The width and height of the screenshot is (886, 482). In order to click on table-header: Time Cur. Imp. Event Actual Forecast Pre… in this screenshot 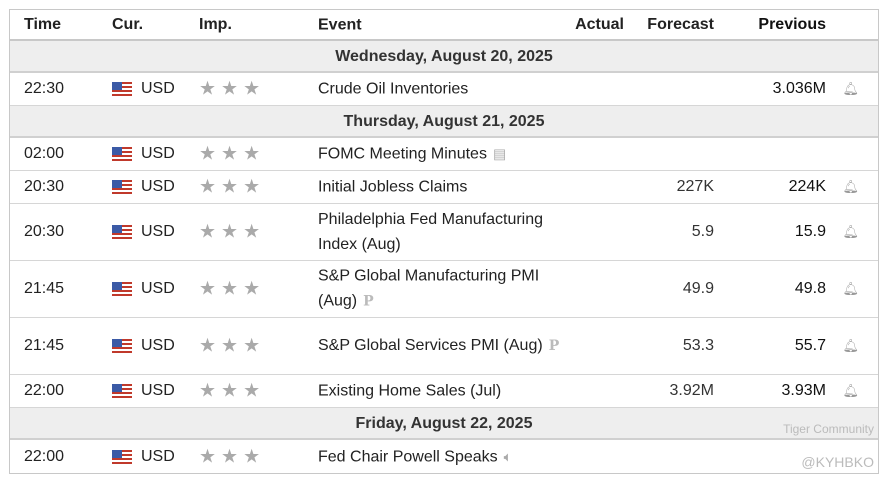, I will do `click(444, 25)`.